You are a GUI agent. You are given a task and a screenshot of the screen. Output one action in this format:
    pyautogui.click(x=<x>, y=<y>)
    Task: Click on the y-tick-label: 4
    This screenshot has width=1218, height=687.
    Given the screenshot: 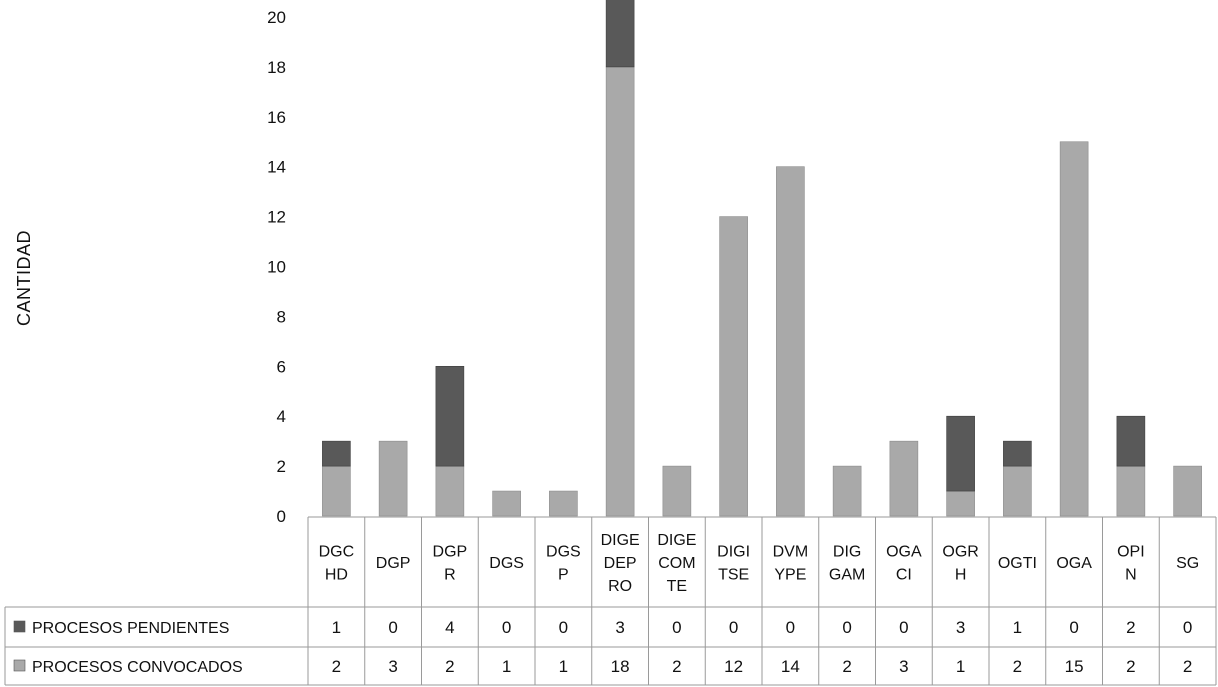 What is the action you would take?
    pyautogui.click(x=281, y=416)
    